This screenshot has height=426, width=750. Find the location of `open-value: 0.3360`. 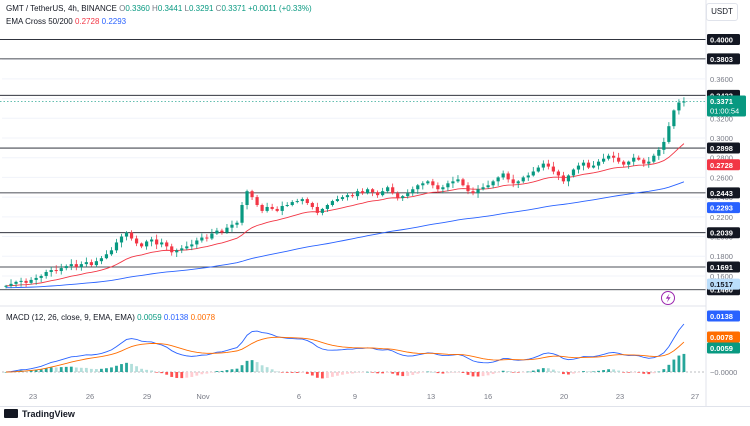

open-value: 0.3360 is located at coordinates (137, 8).